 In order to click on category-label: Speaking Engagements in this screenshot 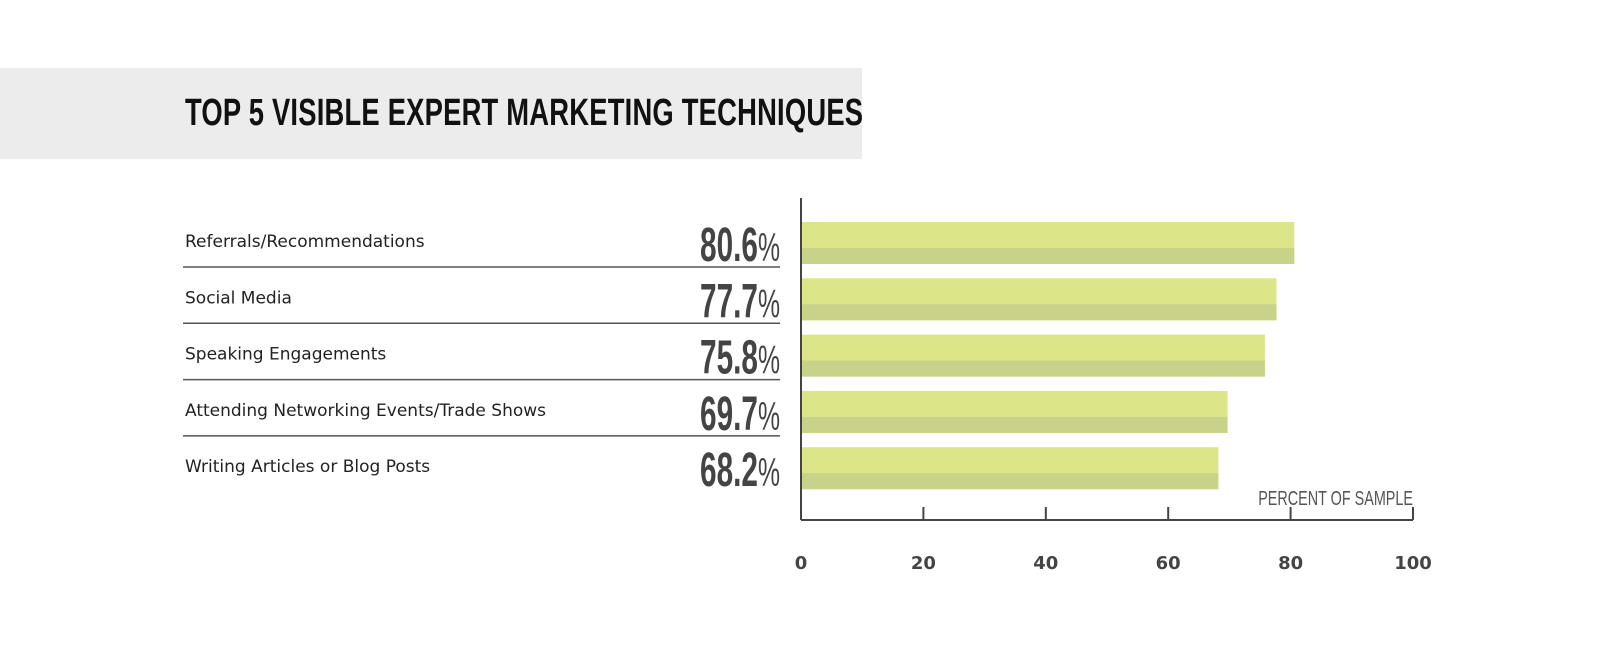, I will do `click(285, 355)`.